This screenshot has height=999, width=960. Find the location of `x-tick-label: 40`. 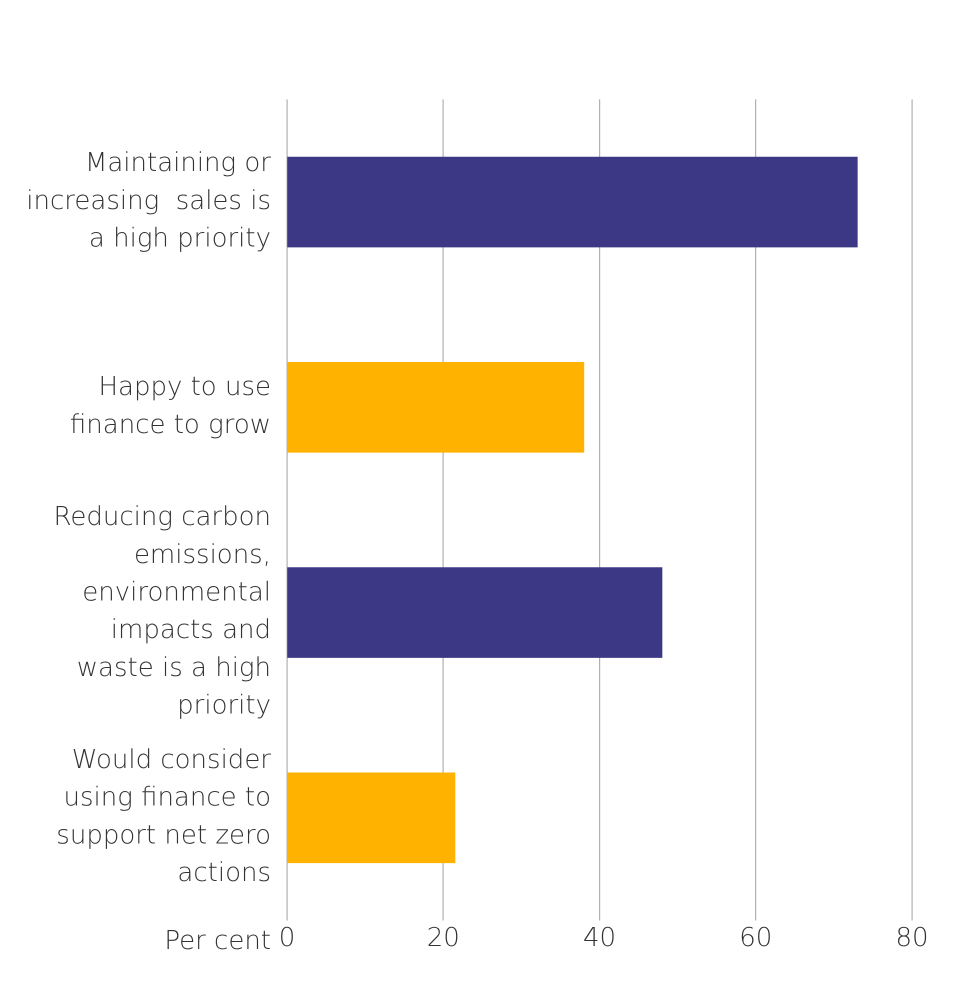

x-tick-label: 40 is located at coordinates (599, 937).